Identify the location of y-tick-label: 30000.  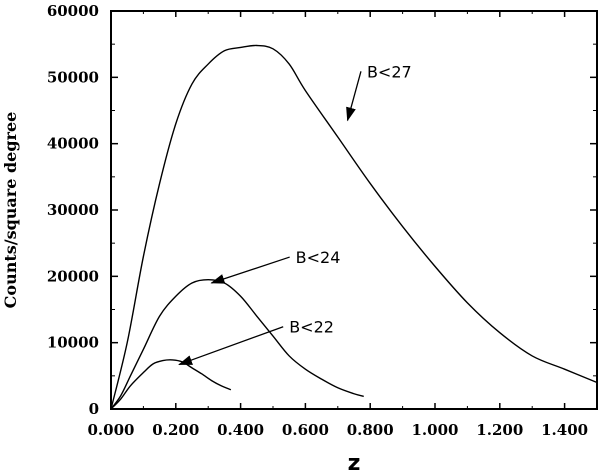
(73, 210).